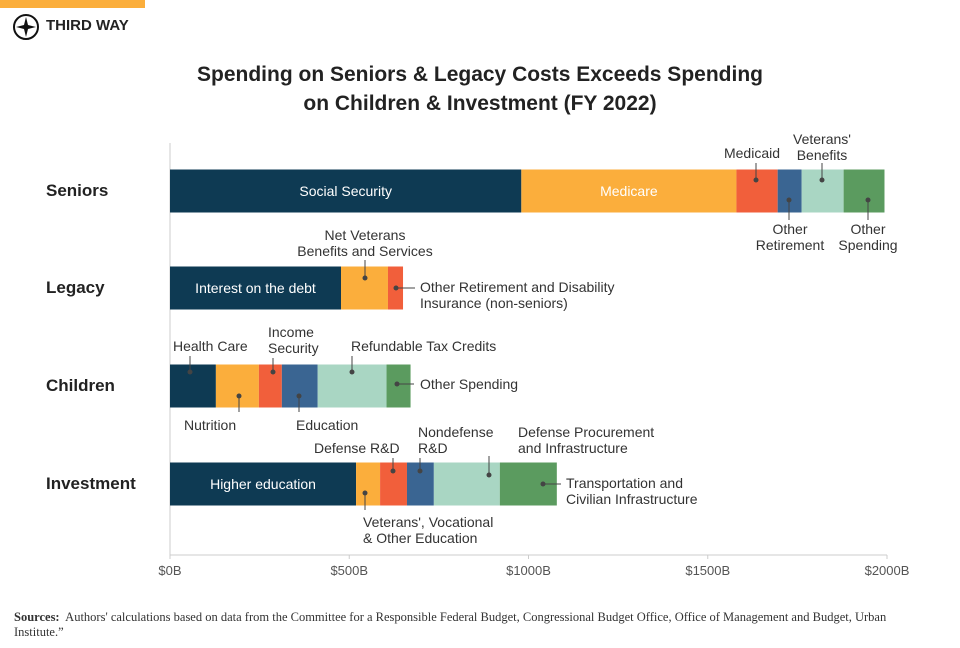  I want to click on segment-label: Refundable Tax Credits, so click(424, 346).